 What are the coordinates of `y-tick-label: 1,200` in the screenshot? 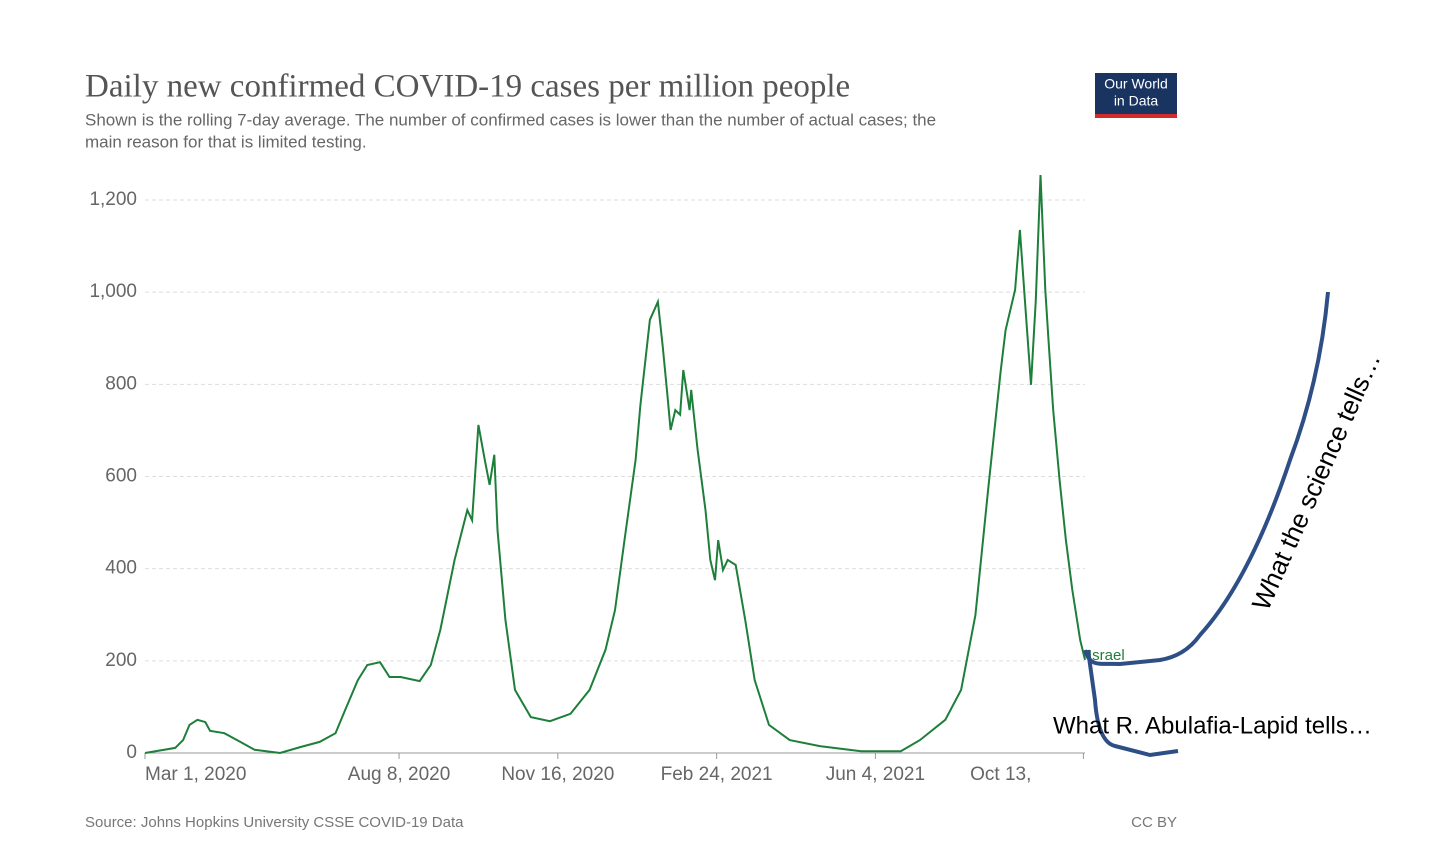 It's located at (113, 199).